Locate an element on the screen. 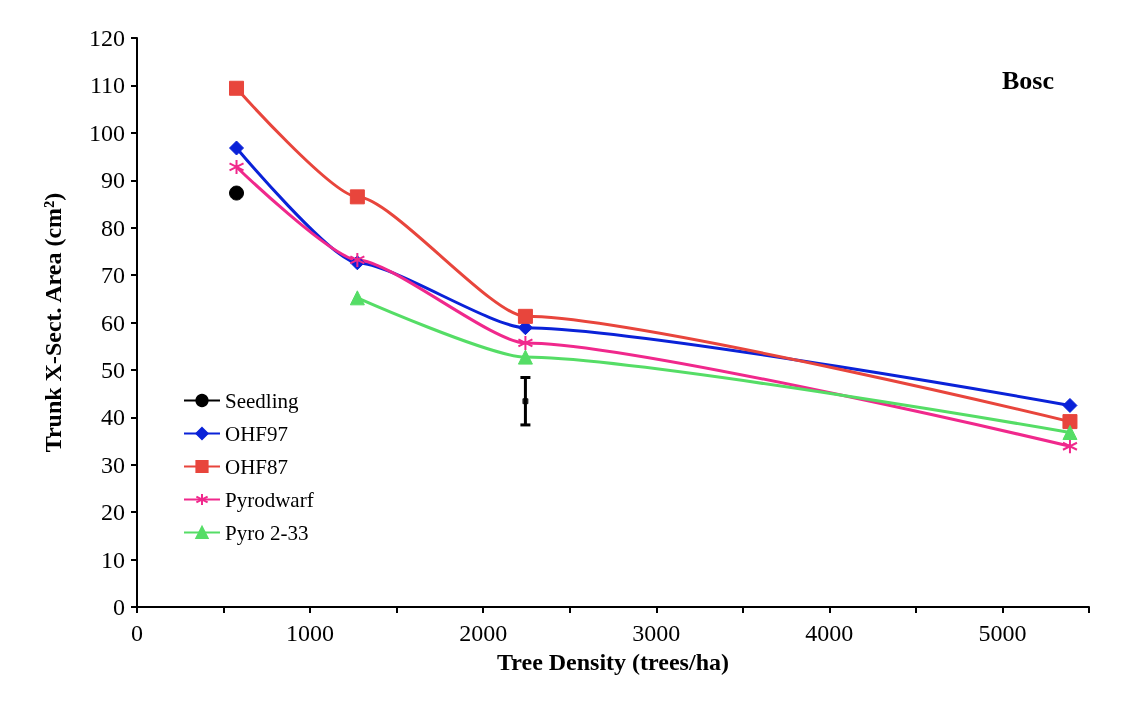 The width and height of the screenshot is (1134, 707). y-tick-label: 90 is located at coordinates (113, 180).